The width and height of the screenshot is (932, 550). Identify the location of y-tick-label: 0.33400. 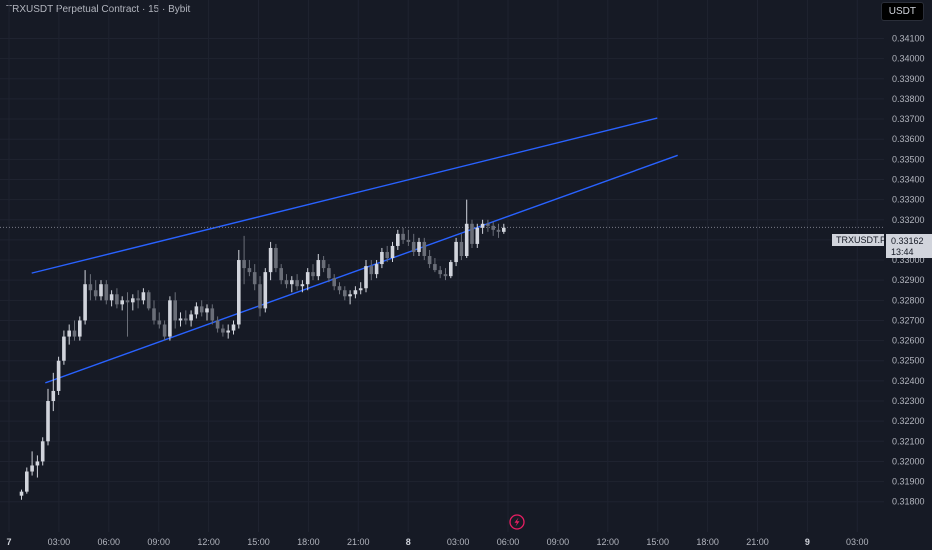
(908, 179).